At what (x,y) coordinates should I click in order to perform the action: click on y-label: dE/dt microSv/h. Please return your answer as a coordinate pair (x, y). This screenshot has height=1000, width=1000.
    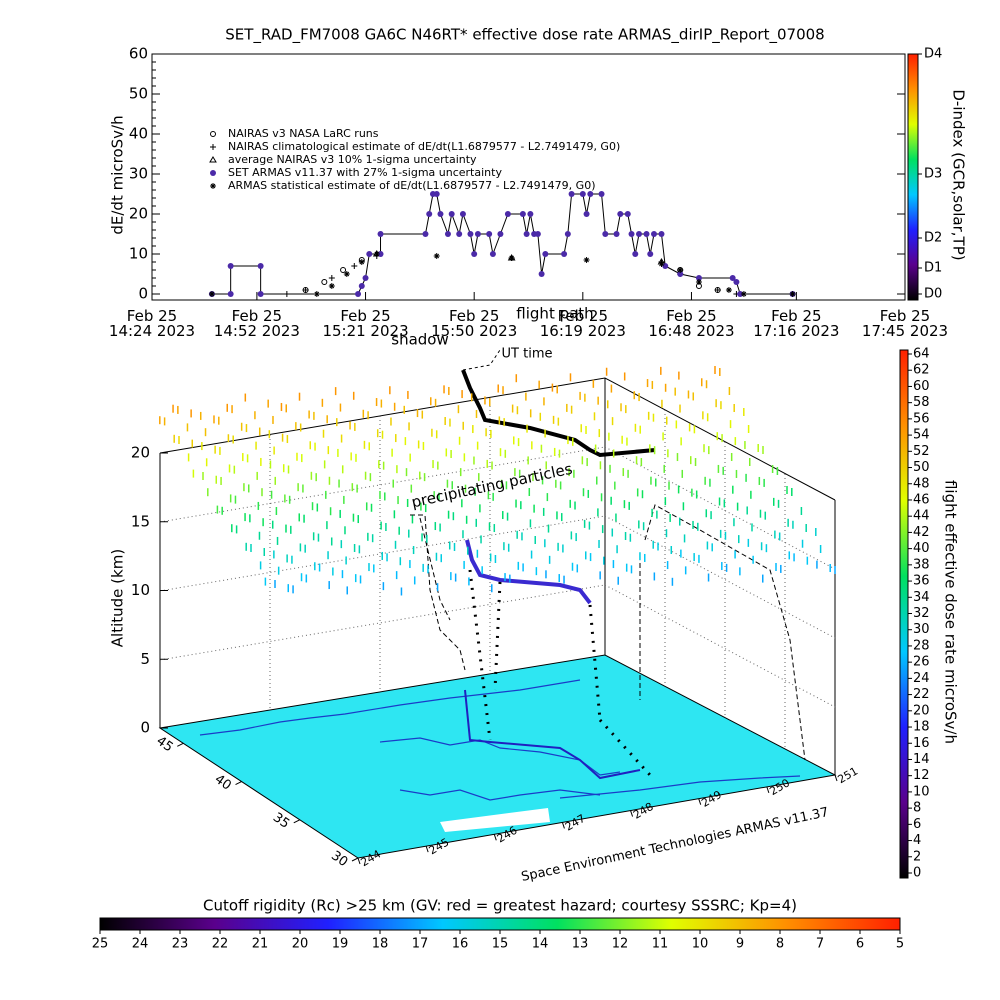
    Looking at the image, I should click on (118, 174).